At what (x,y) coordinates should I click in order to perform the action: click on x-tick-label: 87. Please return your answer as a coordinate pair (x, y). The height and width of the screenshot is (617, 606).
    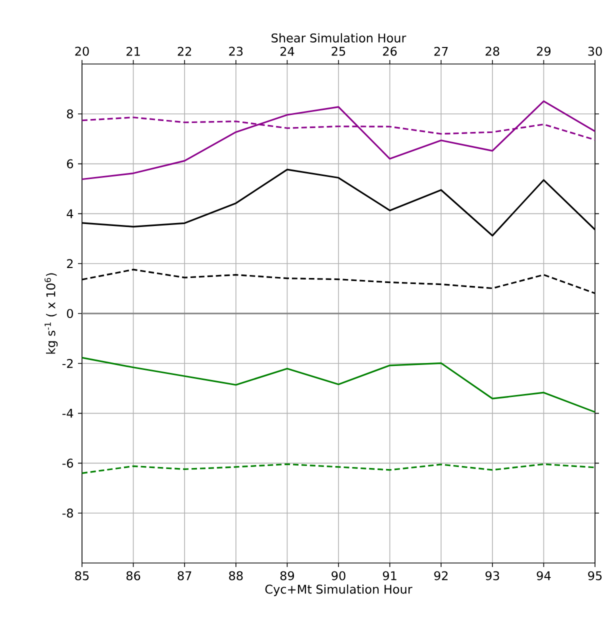
    Looking at the image, I should click on (185, 575).